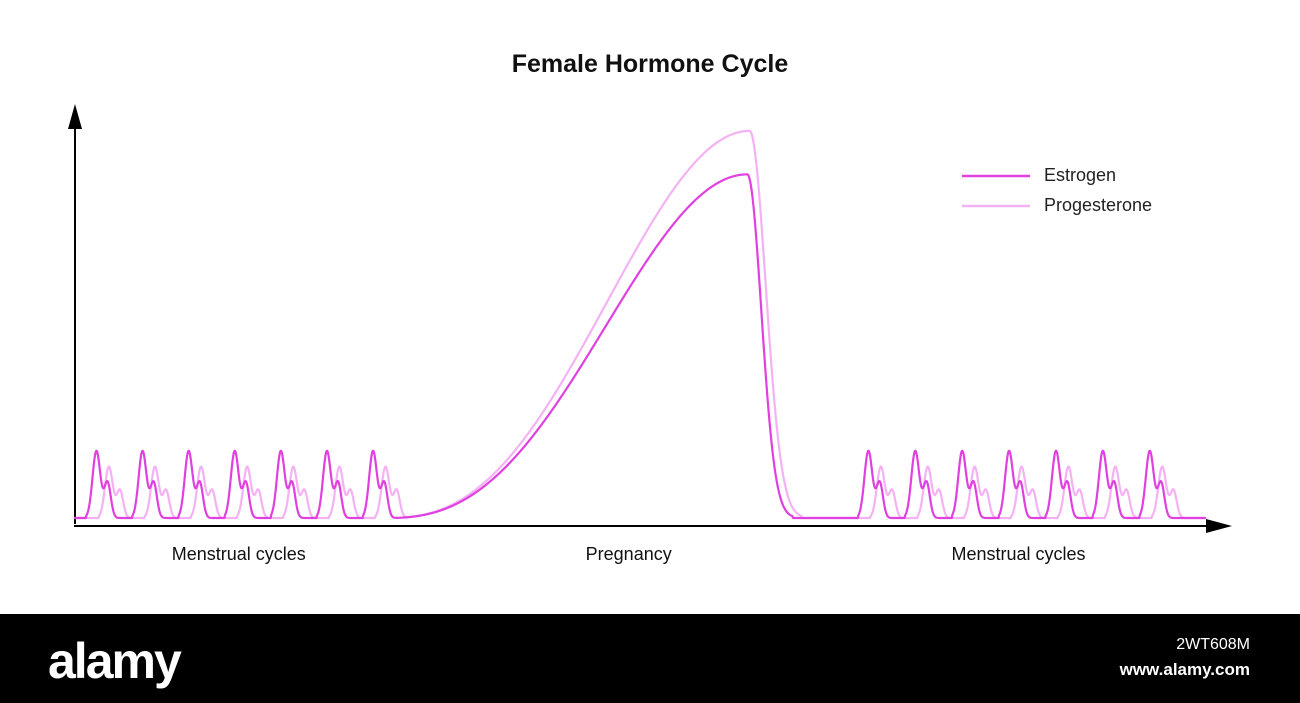  I want to click on legend-label-progesterone: Progesterone, so click(1098, 205).